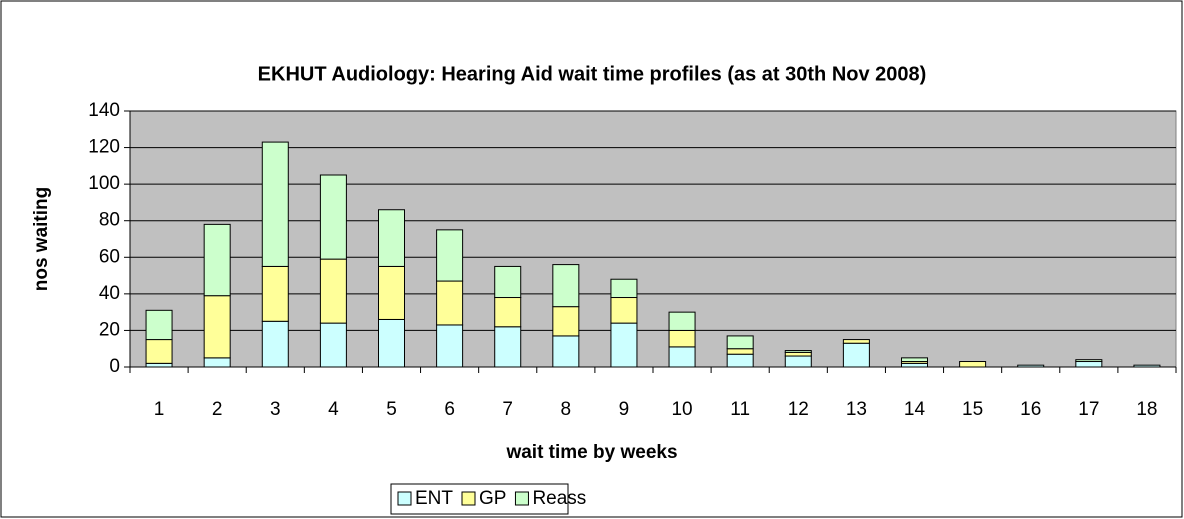 The height and width of the screenshot is (519, 1184). I want to click on x-tick-label: 15, so click(972, 409).